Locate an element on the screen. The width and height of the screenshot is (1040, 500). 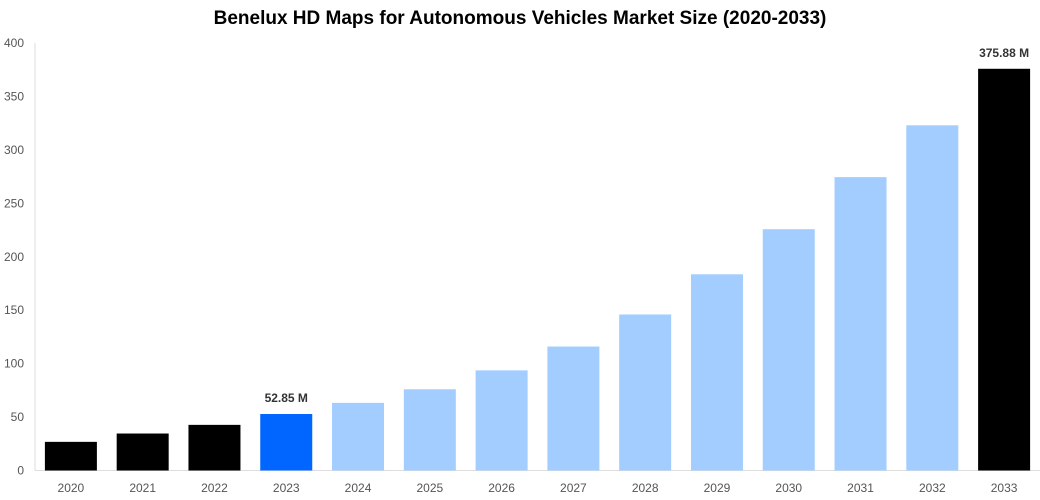
y-tick-label: 300 is located at coordinates (14, 150).